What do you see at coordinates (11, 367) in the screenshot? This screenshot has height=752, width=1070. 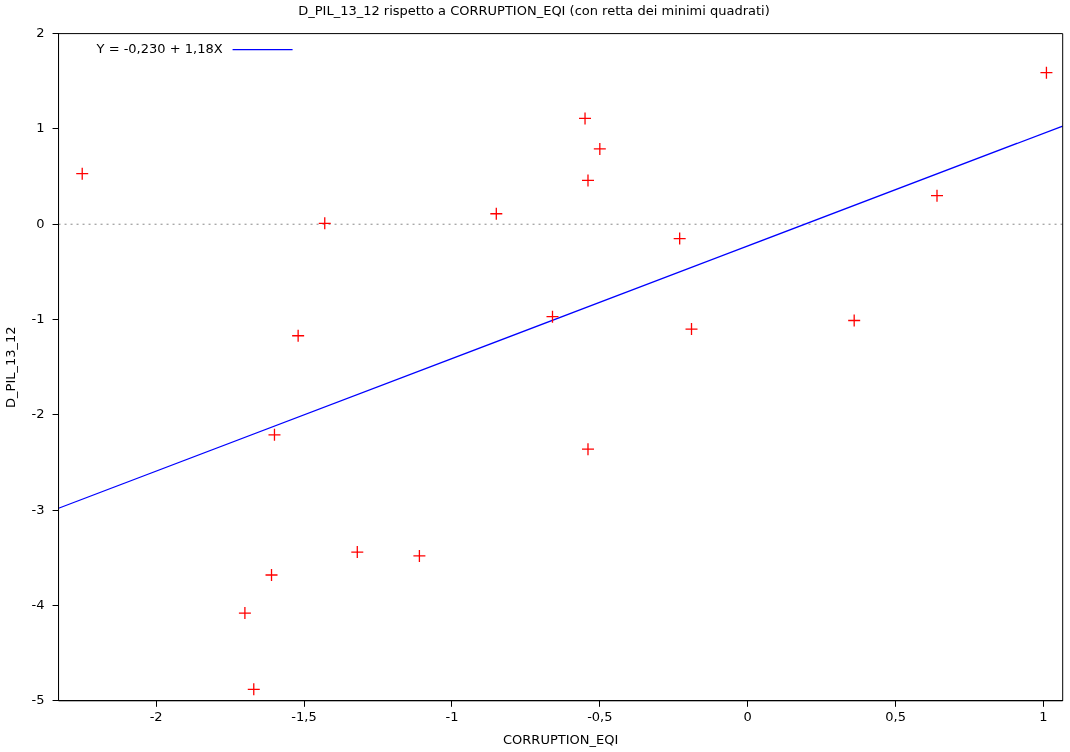 I see `y-axis-title: D_PIL_13_12` at bounding box center [11, 367].